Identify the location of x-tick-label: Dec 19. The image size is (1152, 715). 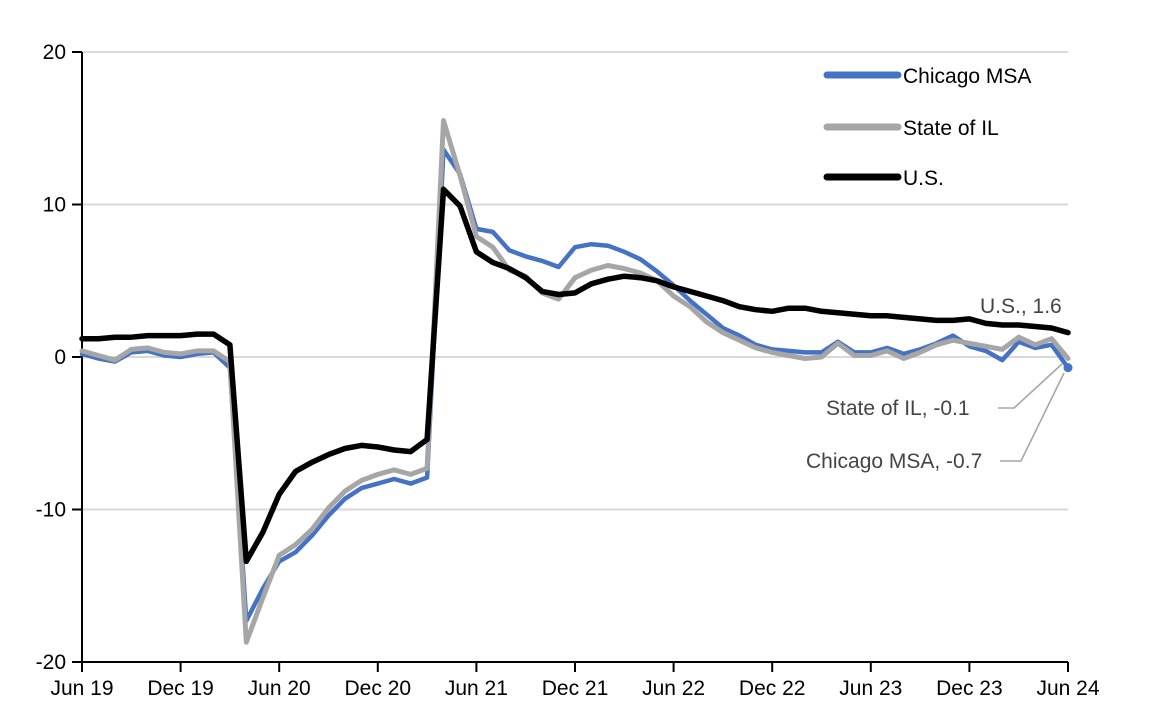
(180, 688).